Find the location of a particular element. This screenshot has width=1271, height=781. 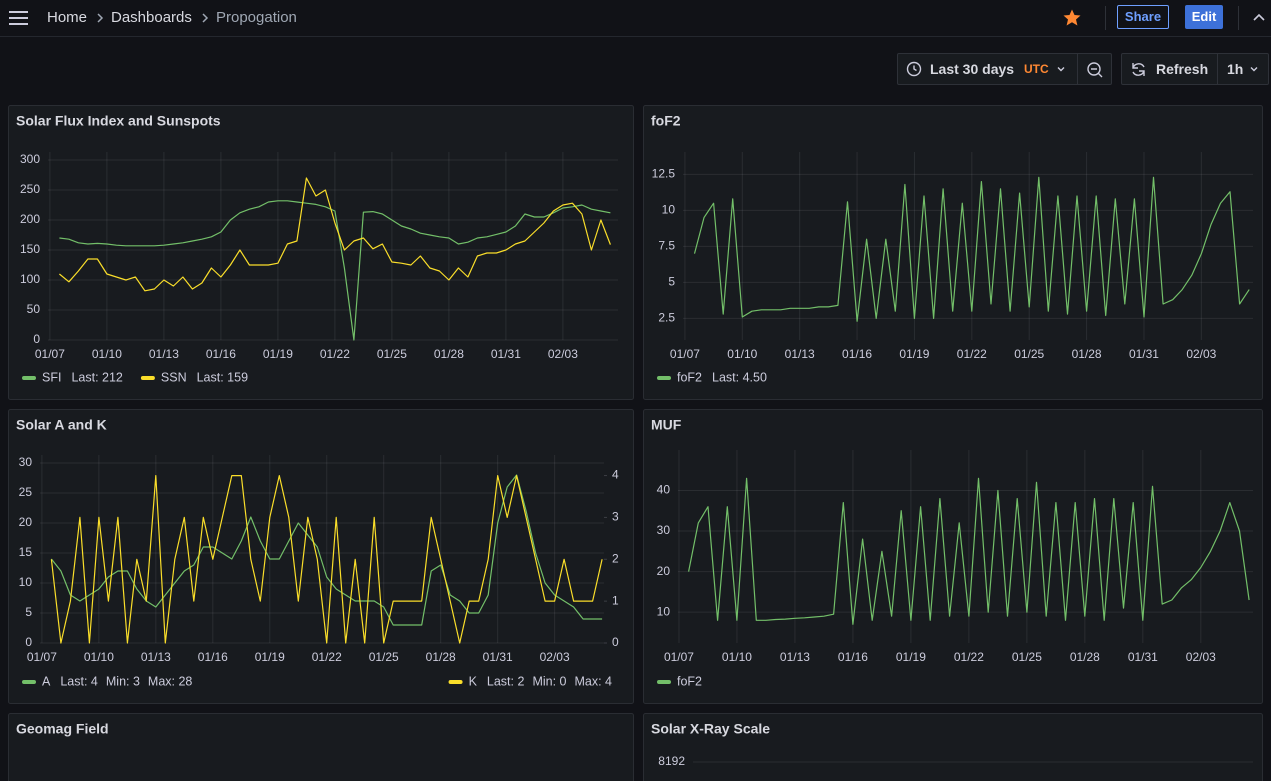

legend-stat: Min: 3 is located at coordinates (123, 681).